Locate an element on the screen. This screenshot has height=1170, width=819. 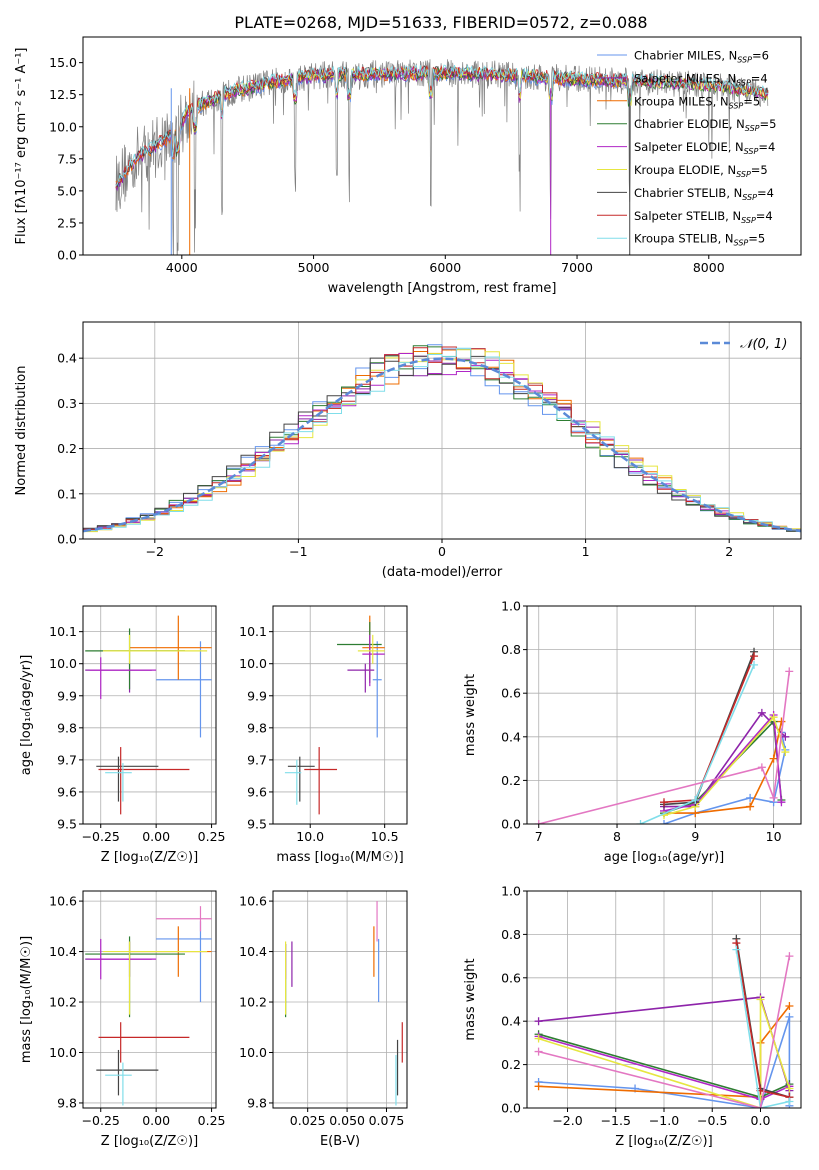
x-tick-label: 10.0 is located at coordinates (310, 836).